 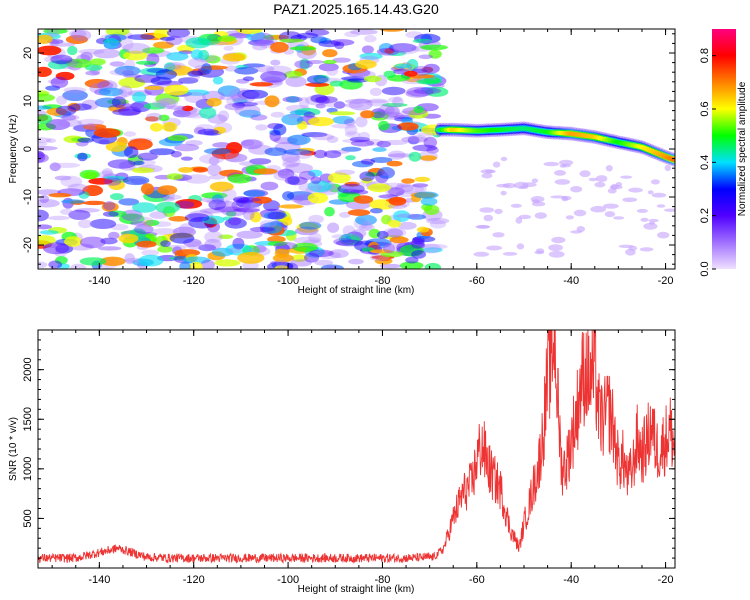 What do you see at coordinates (28, 369) in the screenshot?
I see `y-tick-label: 2000` at bounding box center [28, 369].